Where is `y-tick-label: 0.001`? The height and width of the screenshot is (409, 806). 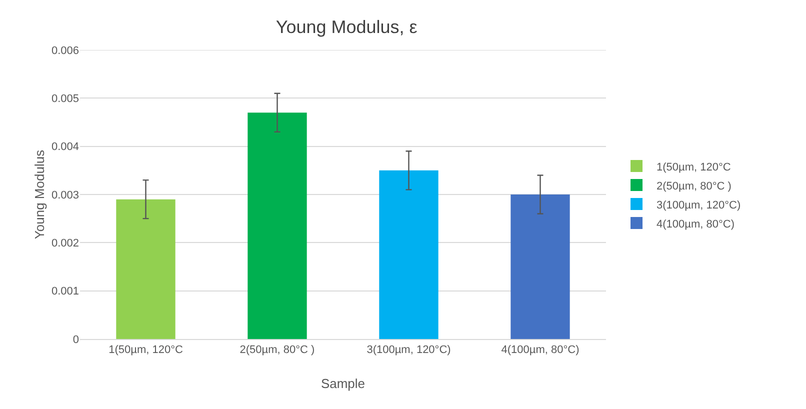
y-tick-label: 0.001 is located at coordinates (65, 292).